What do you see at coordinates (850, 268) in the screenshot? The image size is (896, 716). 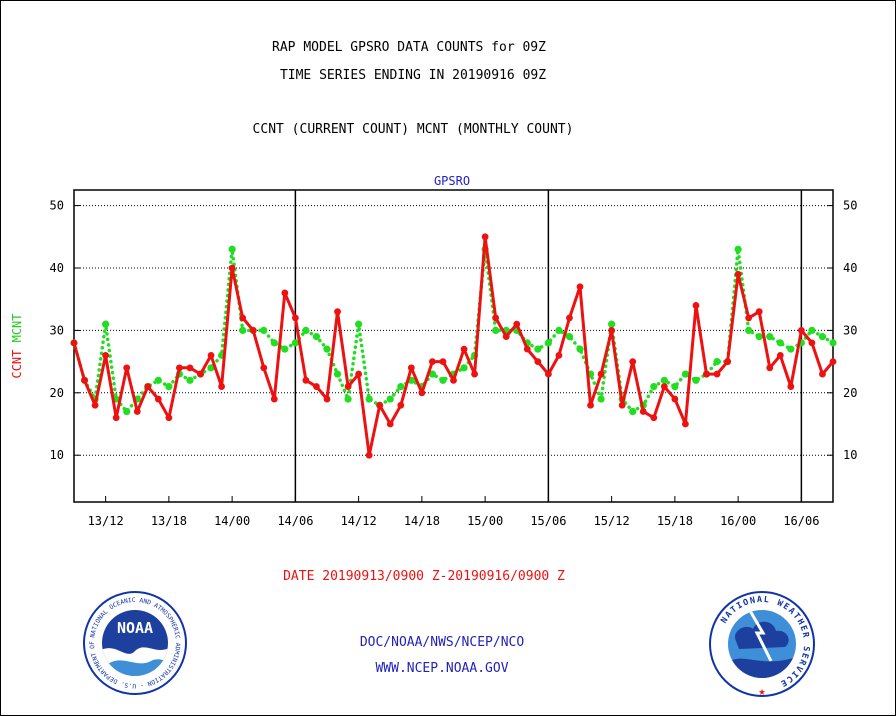 I see `y-tick-label-right: 40` at bounding box center [850, 268].